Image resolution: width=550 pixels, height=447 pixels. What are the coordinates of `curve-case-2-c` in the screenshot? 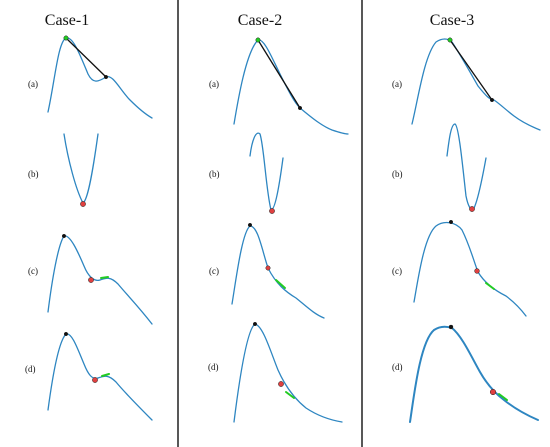 It's located at (278, 272).